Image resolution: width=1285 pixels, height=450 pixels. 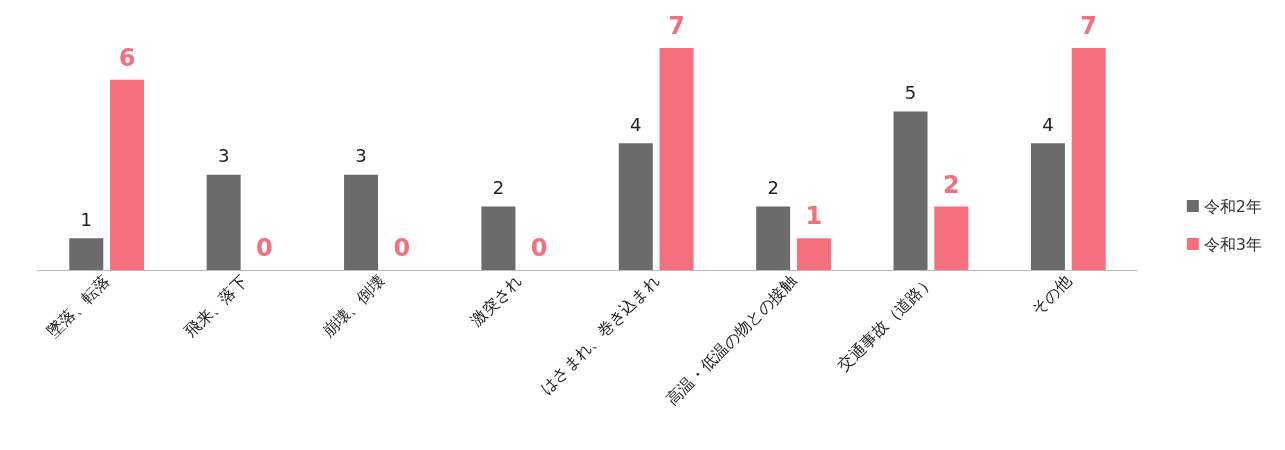 What do you see at coordinates (910, 92) in the screenshot?
I see `data-label: 5` at bounding box center [910, 92].